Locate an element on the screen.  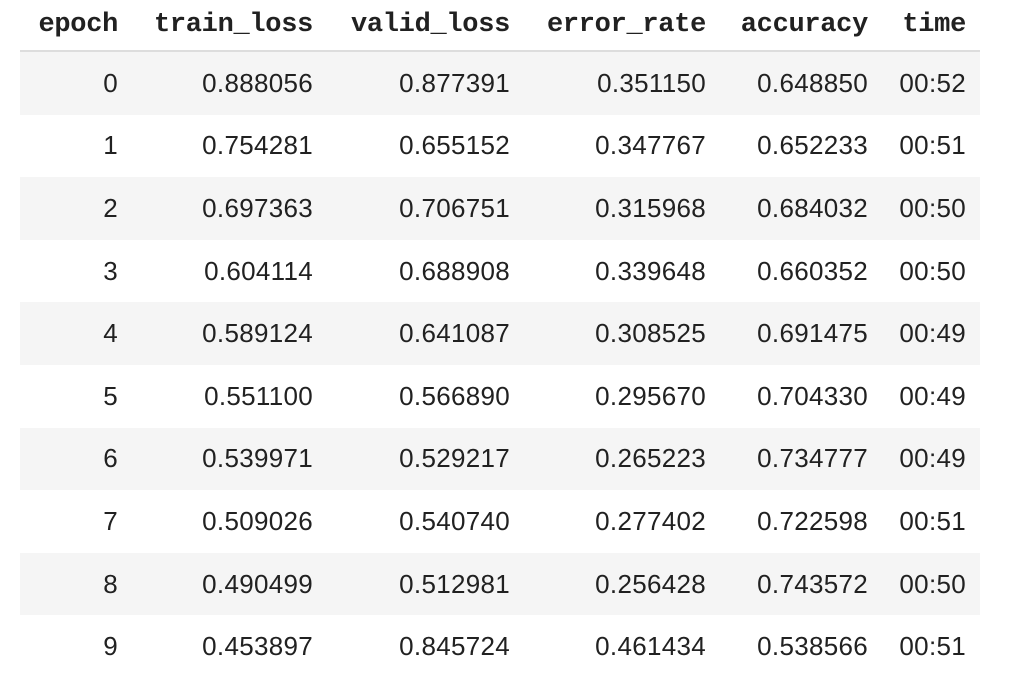
cell-error-rate: 0.461434 is located at coordinates (650, 646).